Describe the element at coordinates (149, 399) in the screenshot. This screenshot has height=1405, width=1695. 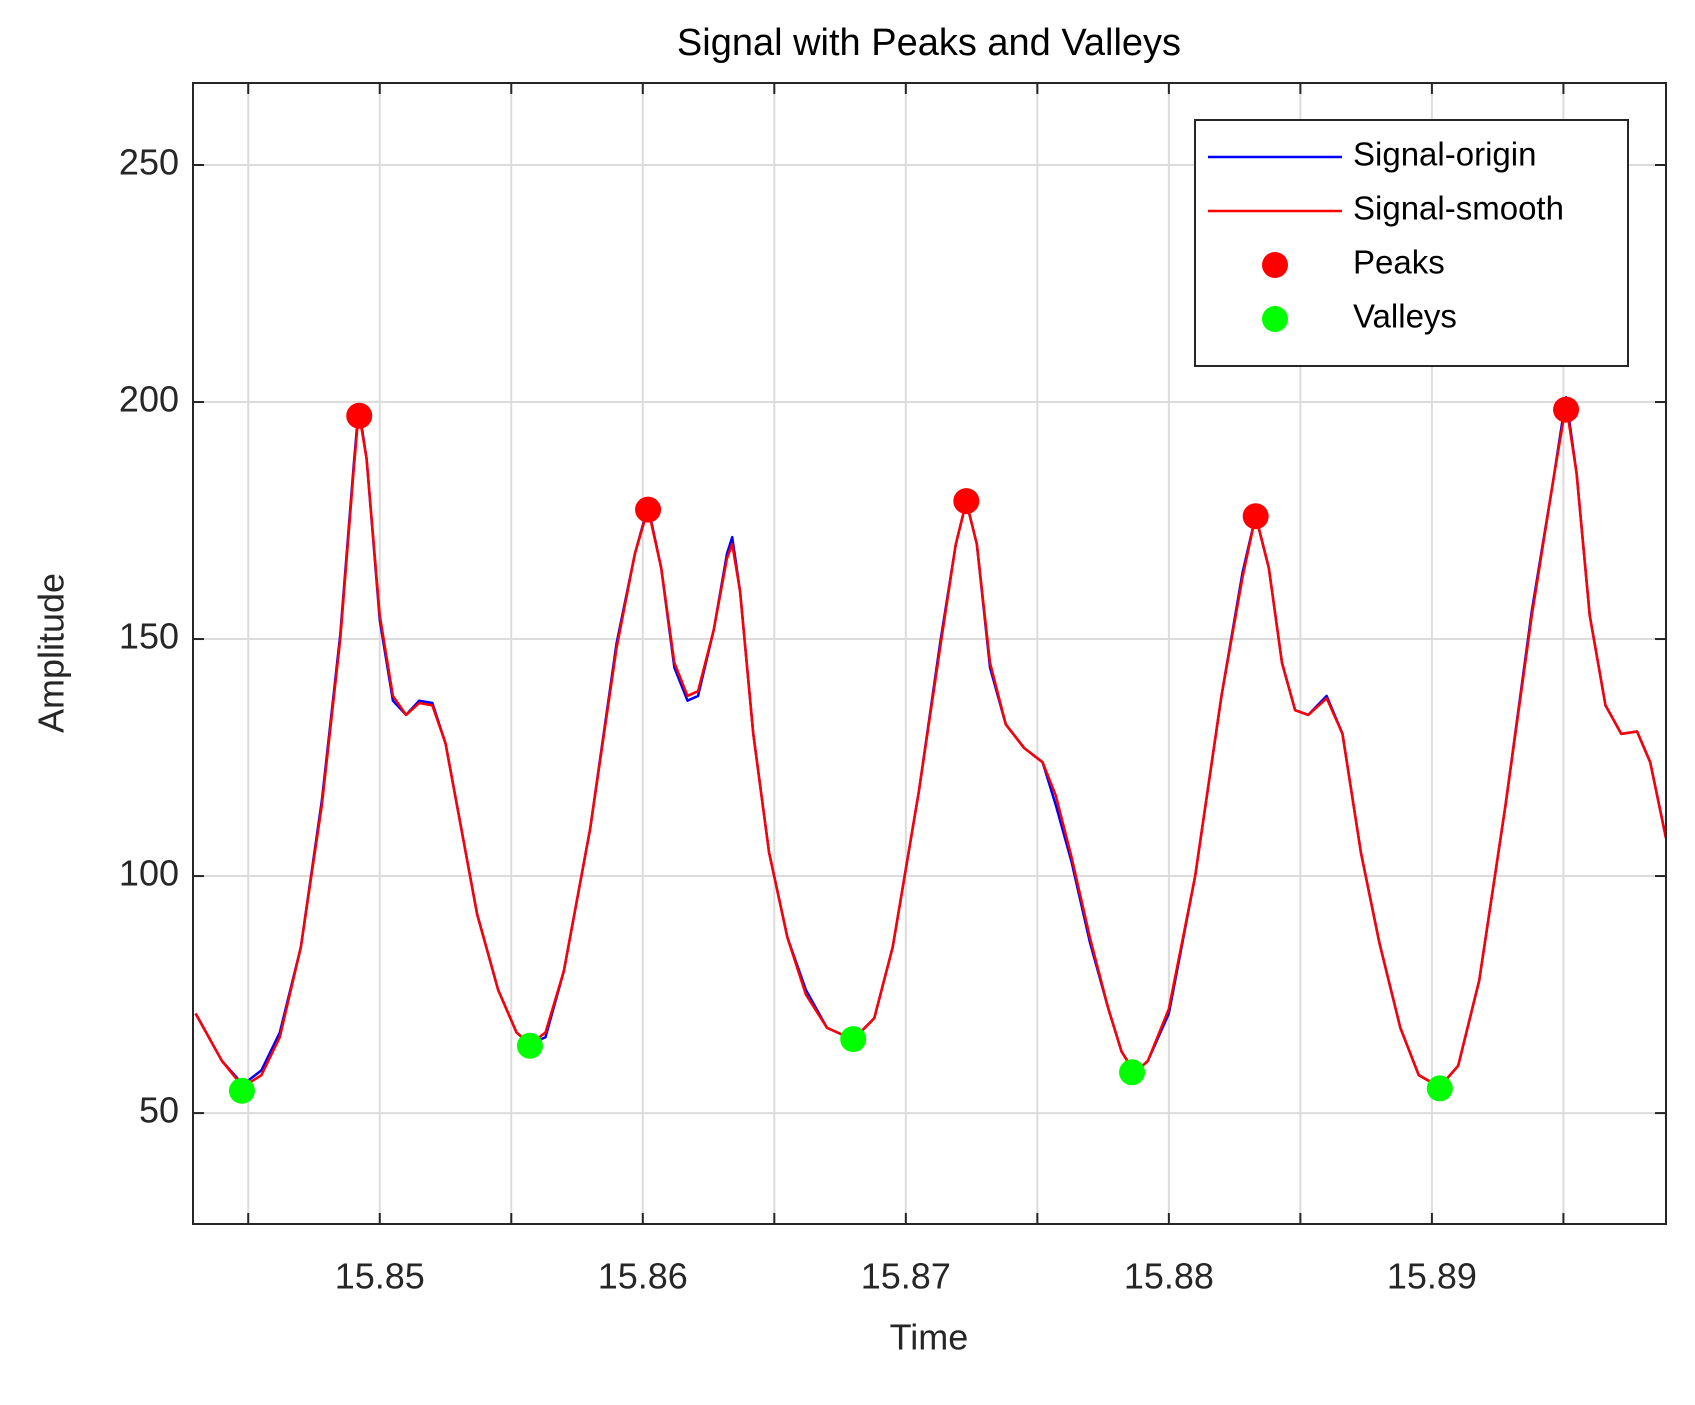
I see `y-tick-label: 200` at that location.